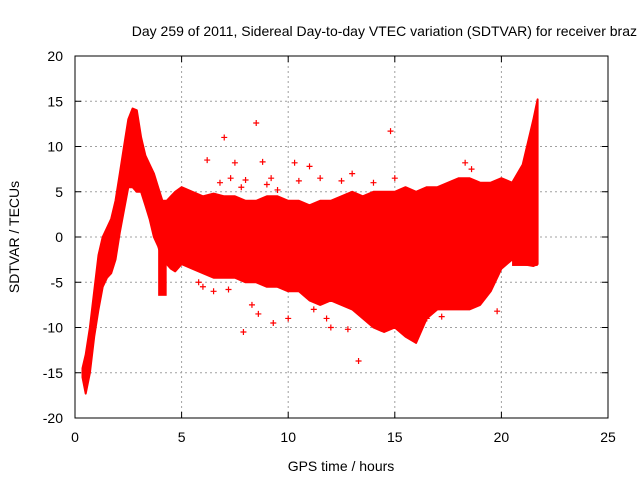  What do you see at coordinates (608, 437) in the screenshot?
I see `x-tick-label: 25` at bounding box center [608, 437].